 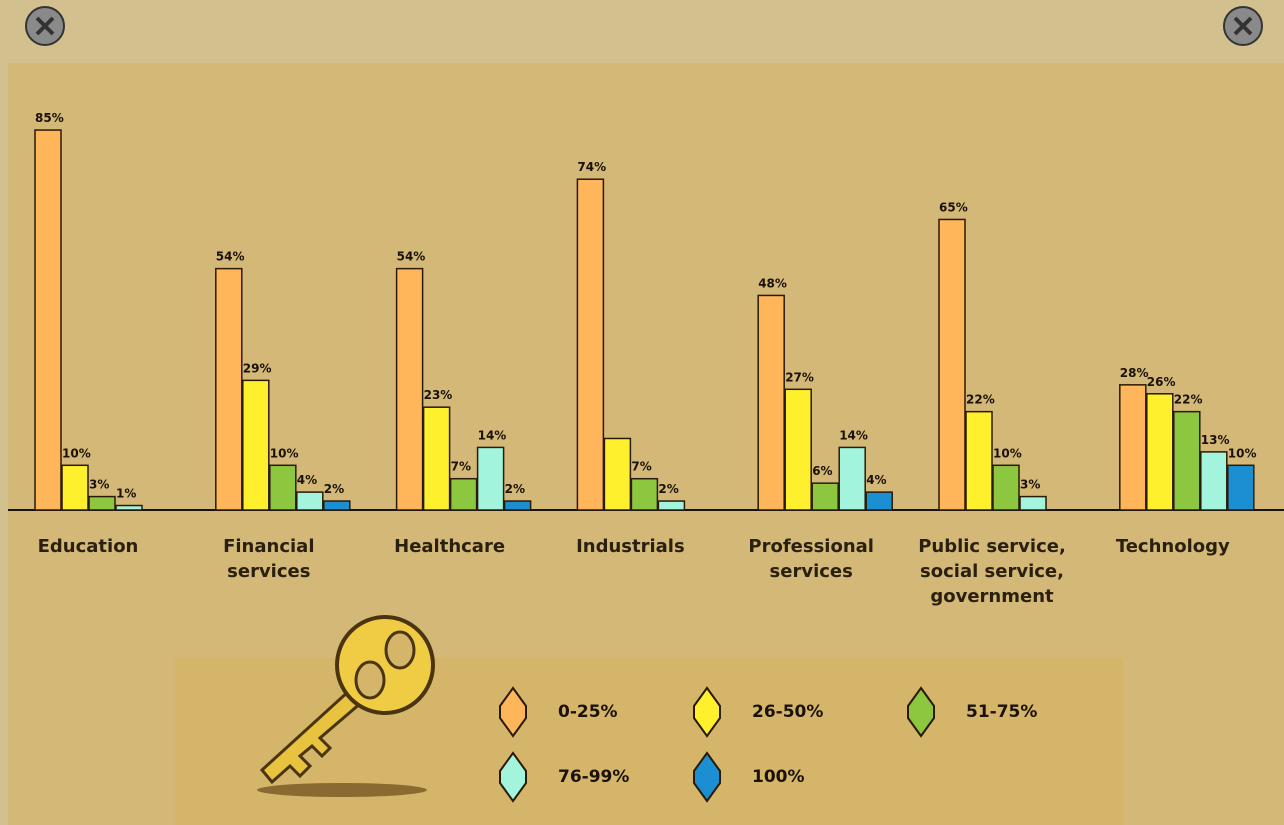 What do you see at coordinates (269, 559) in the screenshot?
I see `x-tick-label: Financial services` at bounding box center [269, 559].